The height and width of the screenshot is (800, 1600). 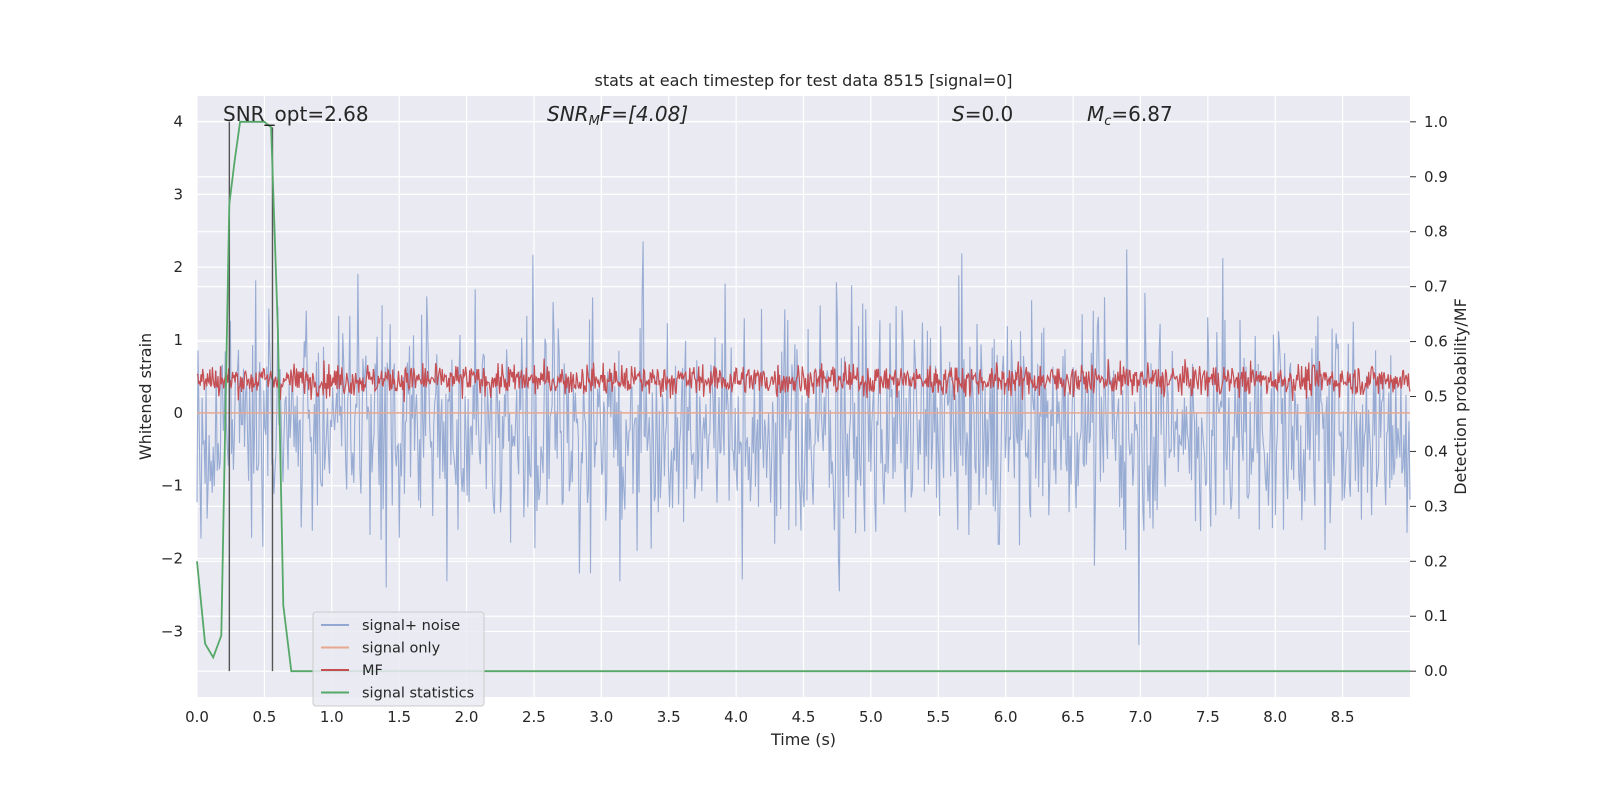 What do you see at coordinates (1436, 122) in the screenshot?
I see `y-tick-label-right: 1.0` at bounding box center [1436, 122].